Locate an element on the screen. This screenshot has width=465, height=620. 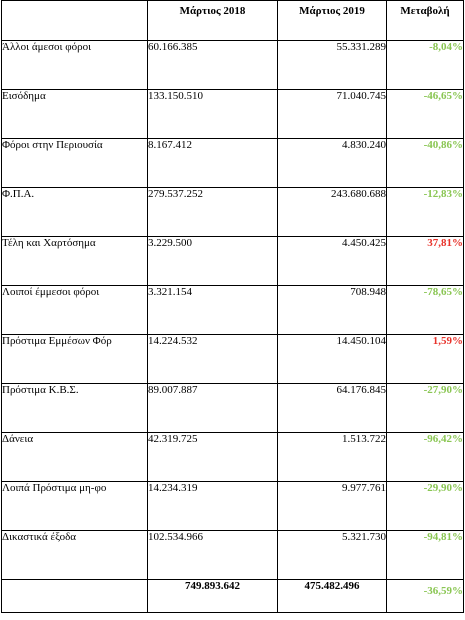
change-value: -29,90% is located at coordinates (425, 506).